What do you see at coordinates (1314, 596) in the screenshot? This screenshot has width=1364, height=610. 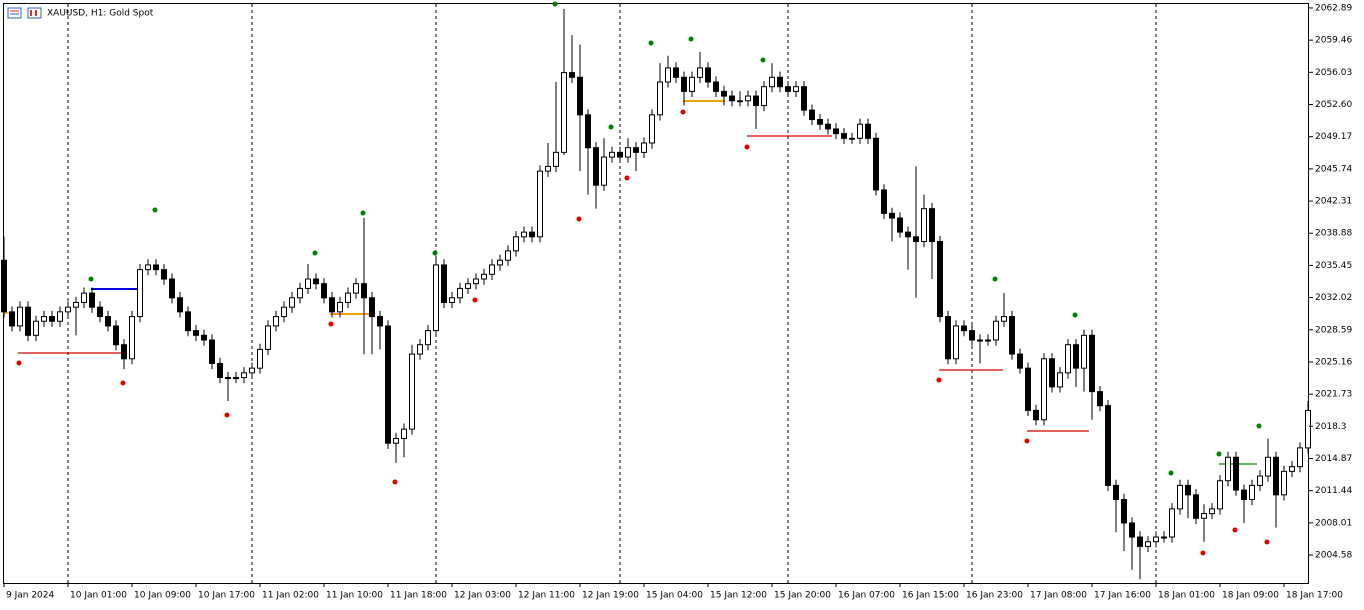 I see `x-tick-label: 18 Jan 17:00` at bounding box center [1314, 596].